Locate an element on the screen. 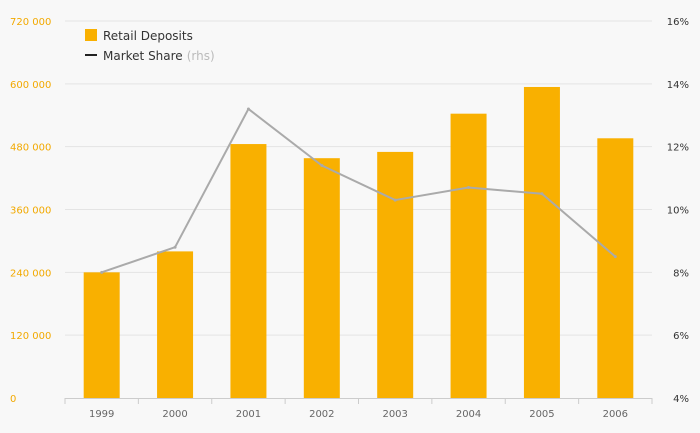 This screenshot has width=700, height=433. right-axis-tick-label: 4% is located at coordinates (681, 399).